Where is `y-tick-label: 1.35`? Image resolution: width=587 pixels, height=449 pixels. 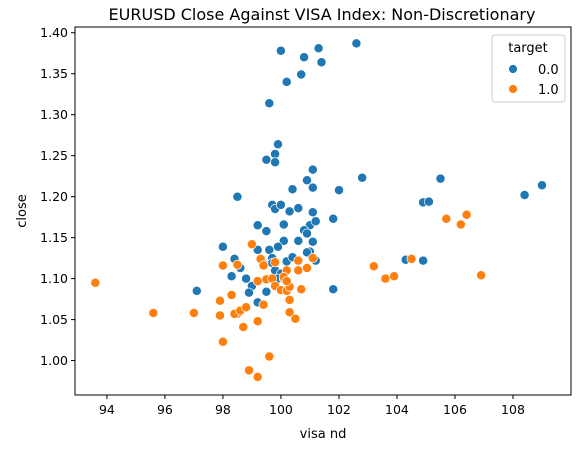 y-tick-label: 1.35 is located at coordinates (54, 73).